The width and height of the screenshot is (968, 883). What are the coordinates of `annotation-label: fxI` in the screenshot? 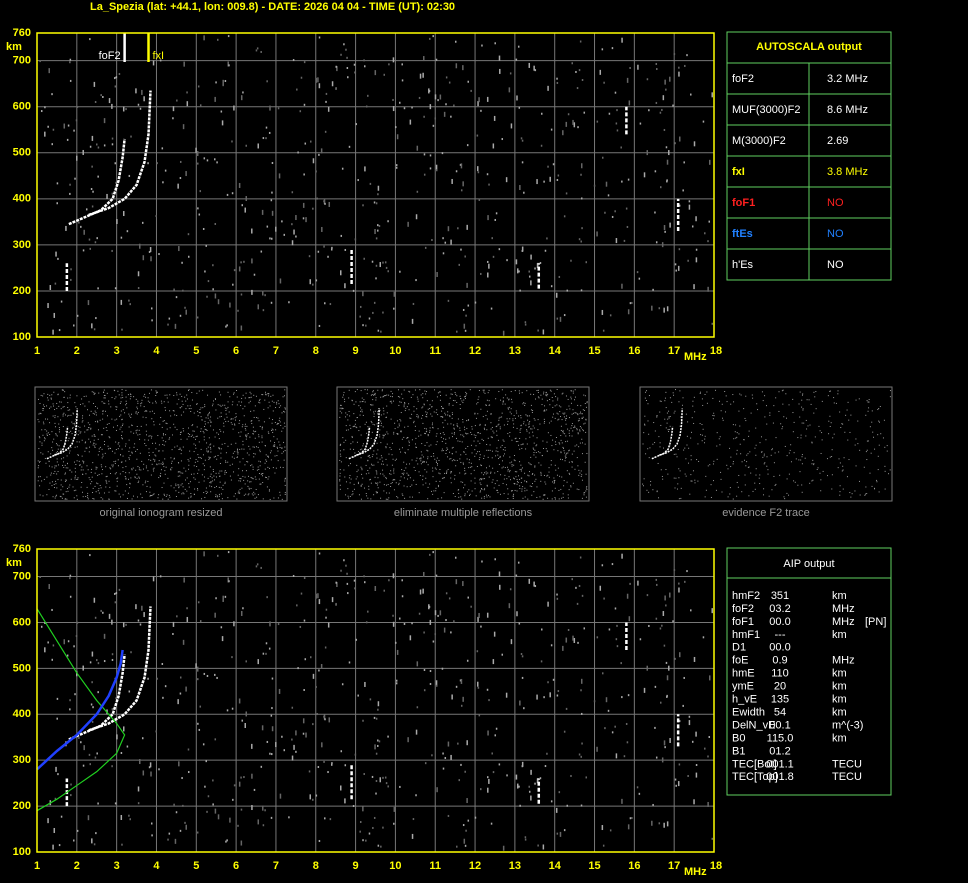 It's located at (159, 56).